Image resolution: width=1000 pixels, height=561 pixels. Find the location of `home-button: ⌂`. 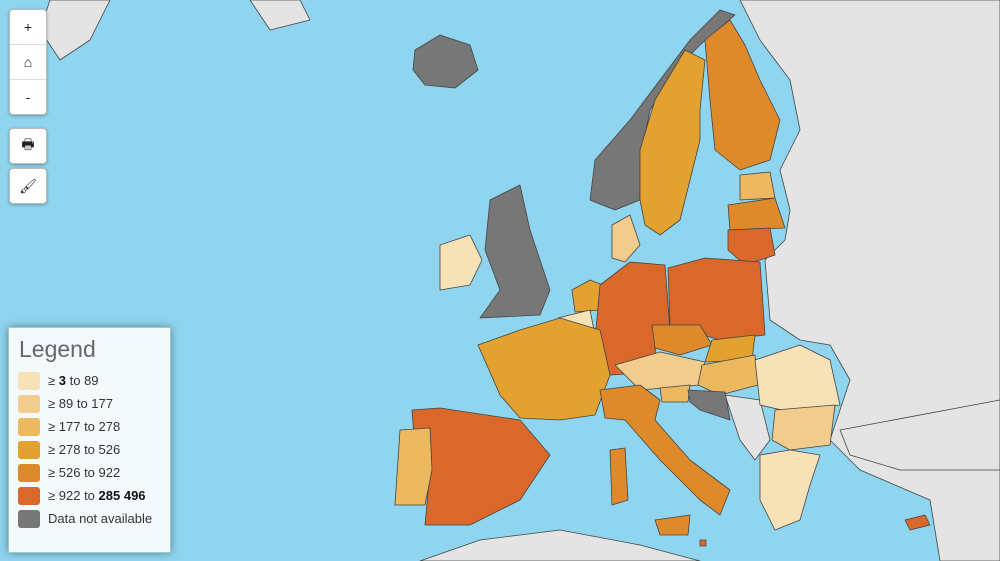

home-button: ⌂ is located at coordinates (28, 62).